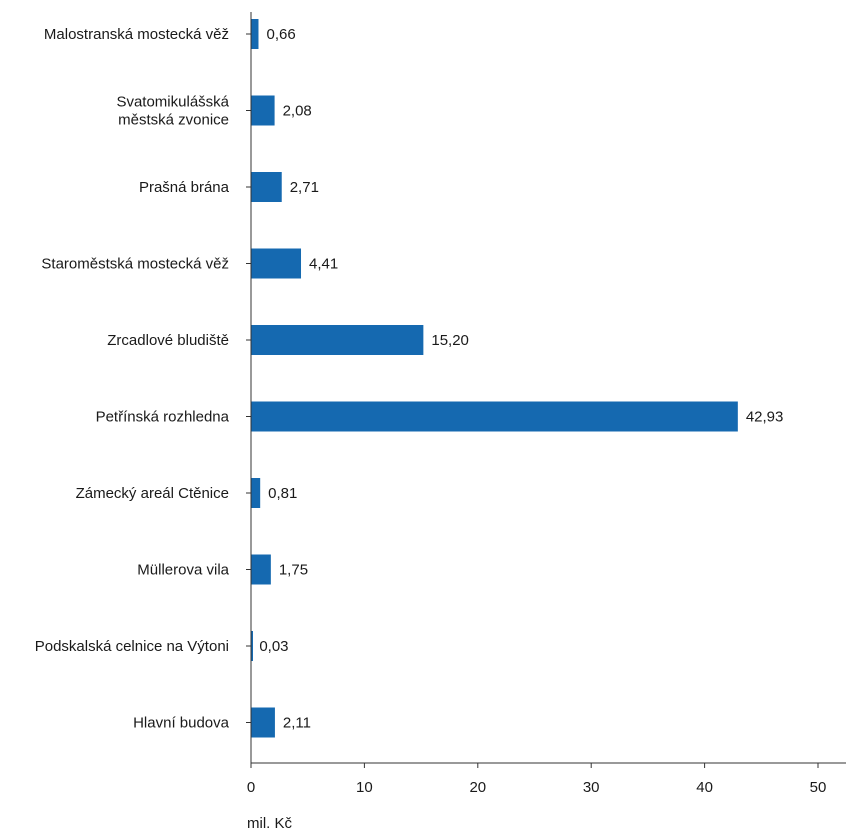 The image size is (849, 834). What do you see at coordinates (251, 787) in the screenshot?
I see `x-tick-label: 0` at bounding box center [251, 787].